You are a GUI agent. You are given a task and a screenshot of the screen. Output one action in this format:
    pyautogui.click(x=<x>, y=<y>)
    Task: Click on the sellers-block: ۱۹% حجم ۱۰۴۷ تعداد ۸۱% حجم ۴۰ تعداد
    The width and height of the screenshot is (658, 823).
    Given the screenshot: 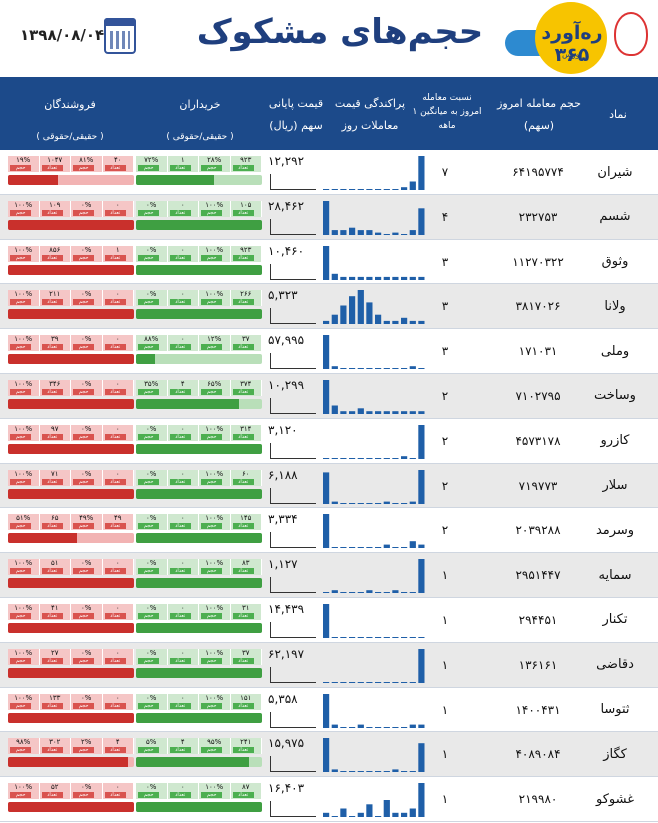 What is the action you would take?
    pyautogui.click(x=71, y=173)
    